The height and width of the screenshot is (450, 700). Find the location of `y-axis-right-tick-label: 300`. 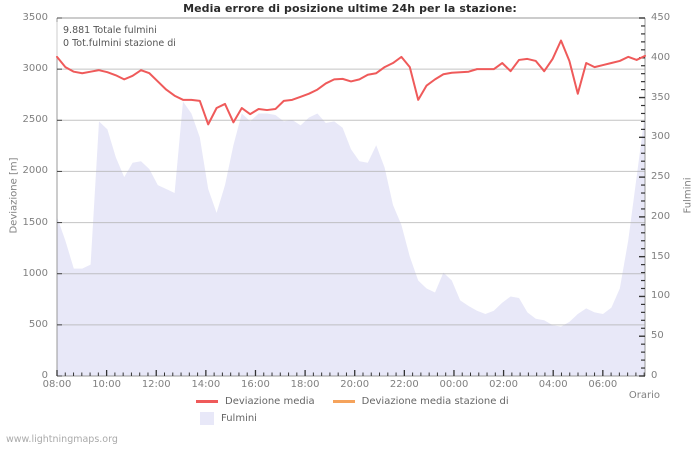

y-axis-right-tick-label: 300 is located at coordinates (661, 137).